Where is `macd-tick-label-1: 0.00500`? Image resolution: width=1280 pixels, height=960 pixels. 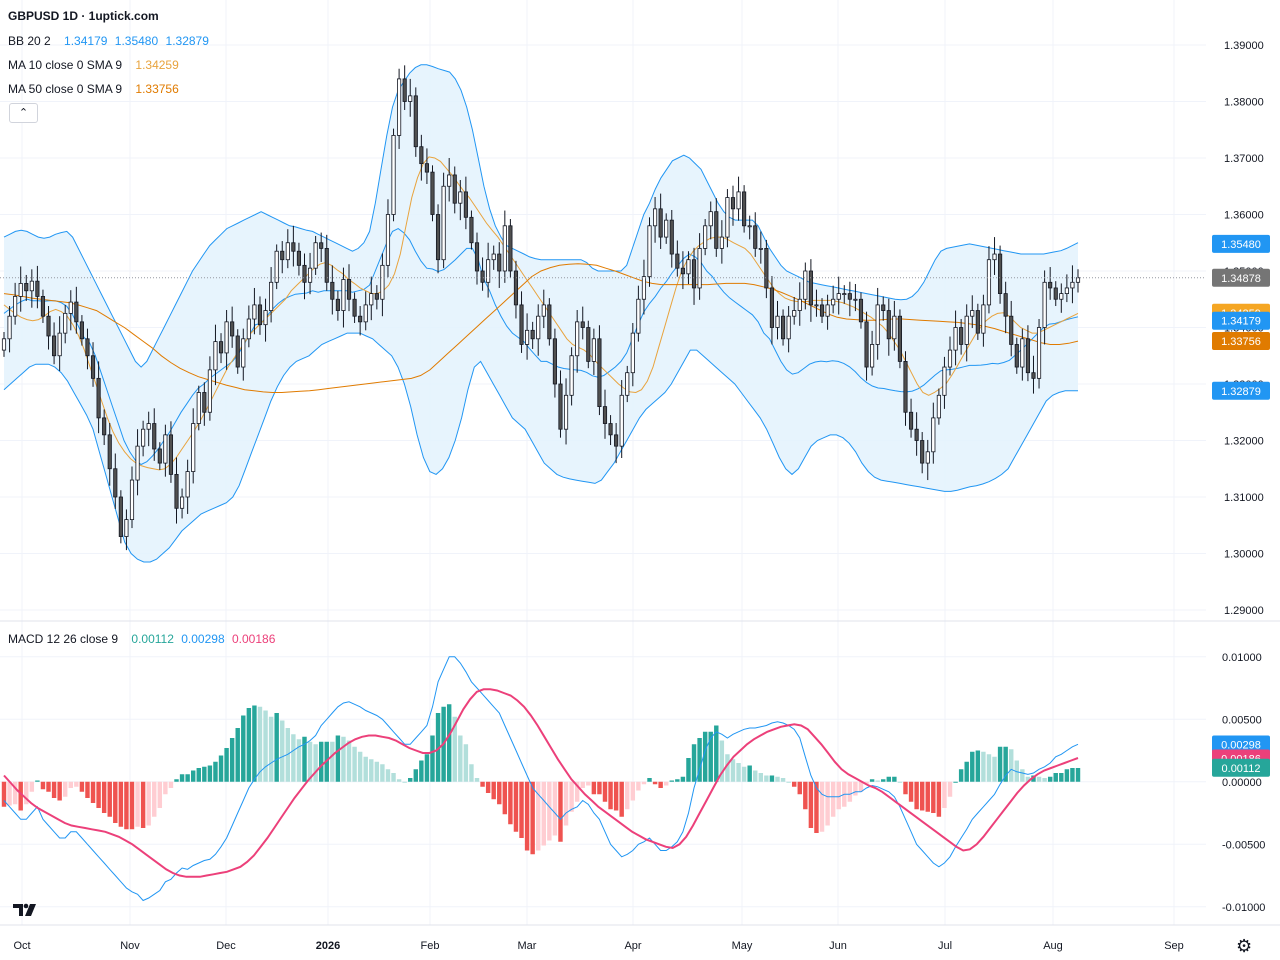
macd-tick-label-1: 0.00500 is located at coordinates (1242, 720).